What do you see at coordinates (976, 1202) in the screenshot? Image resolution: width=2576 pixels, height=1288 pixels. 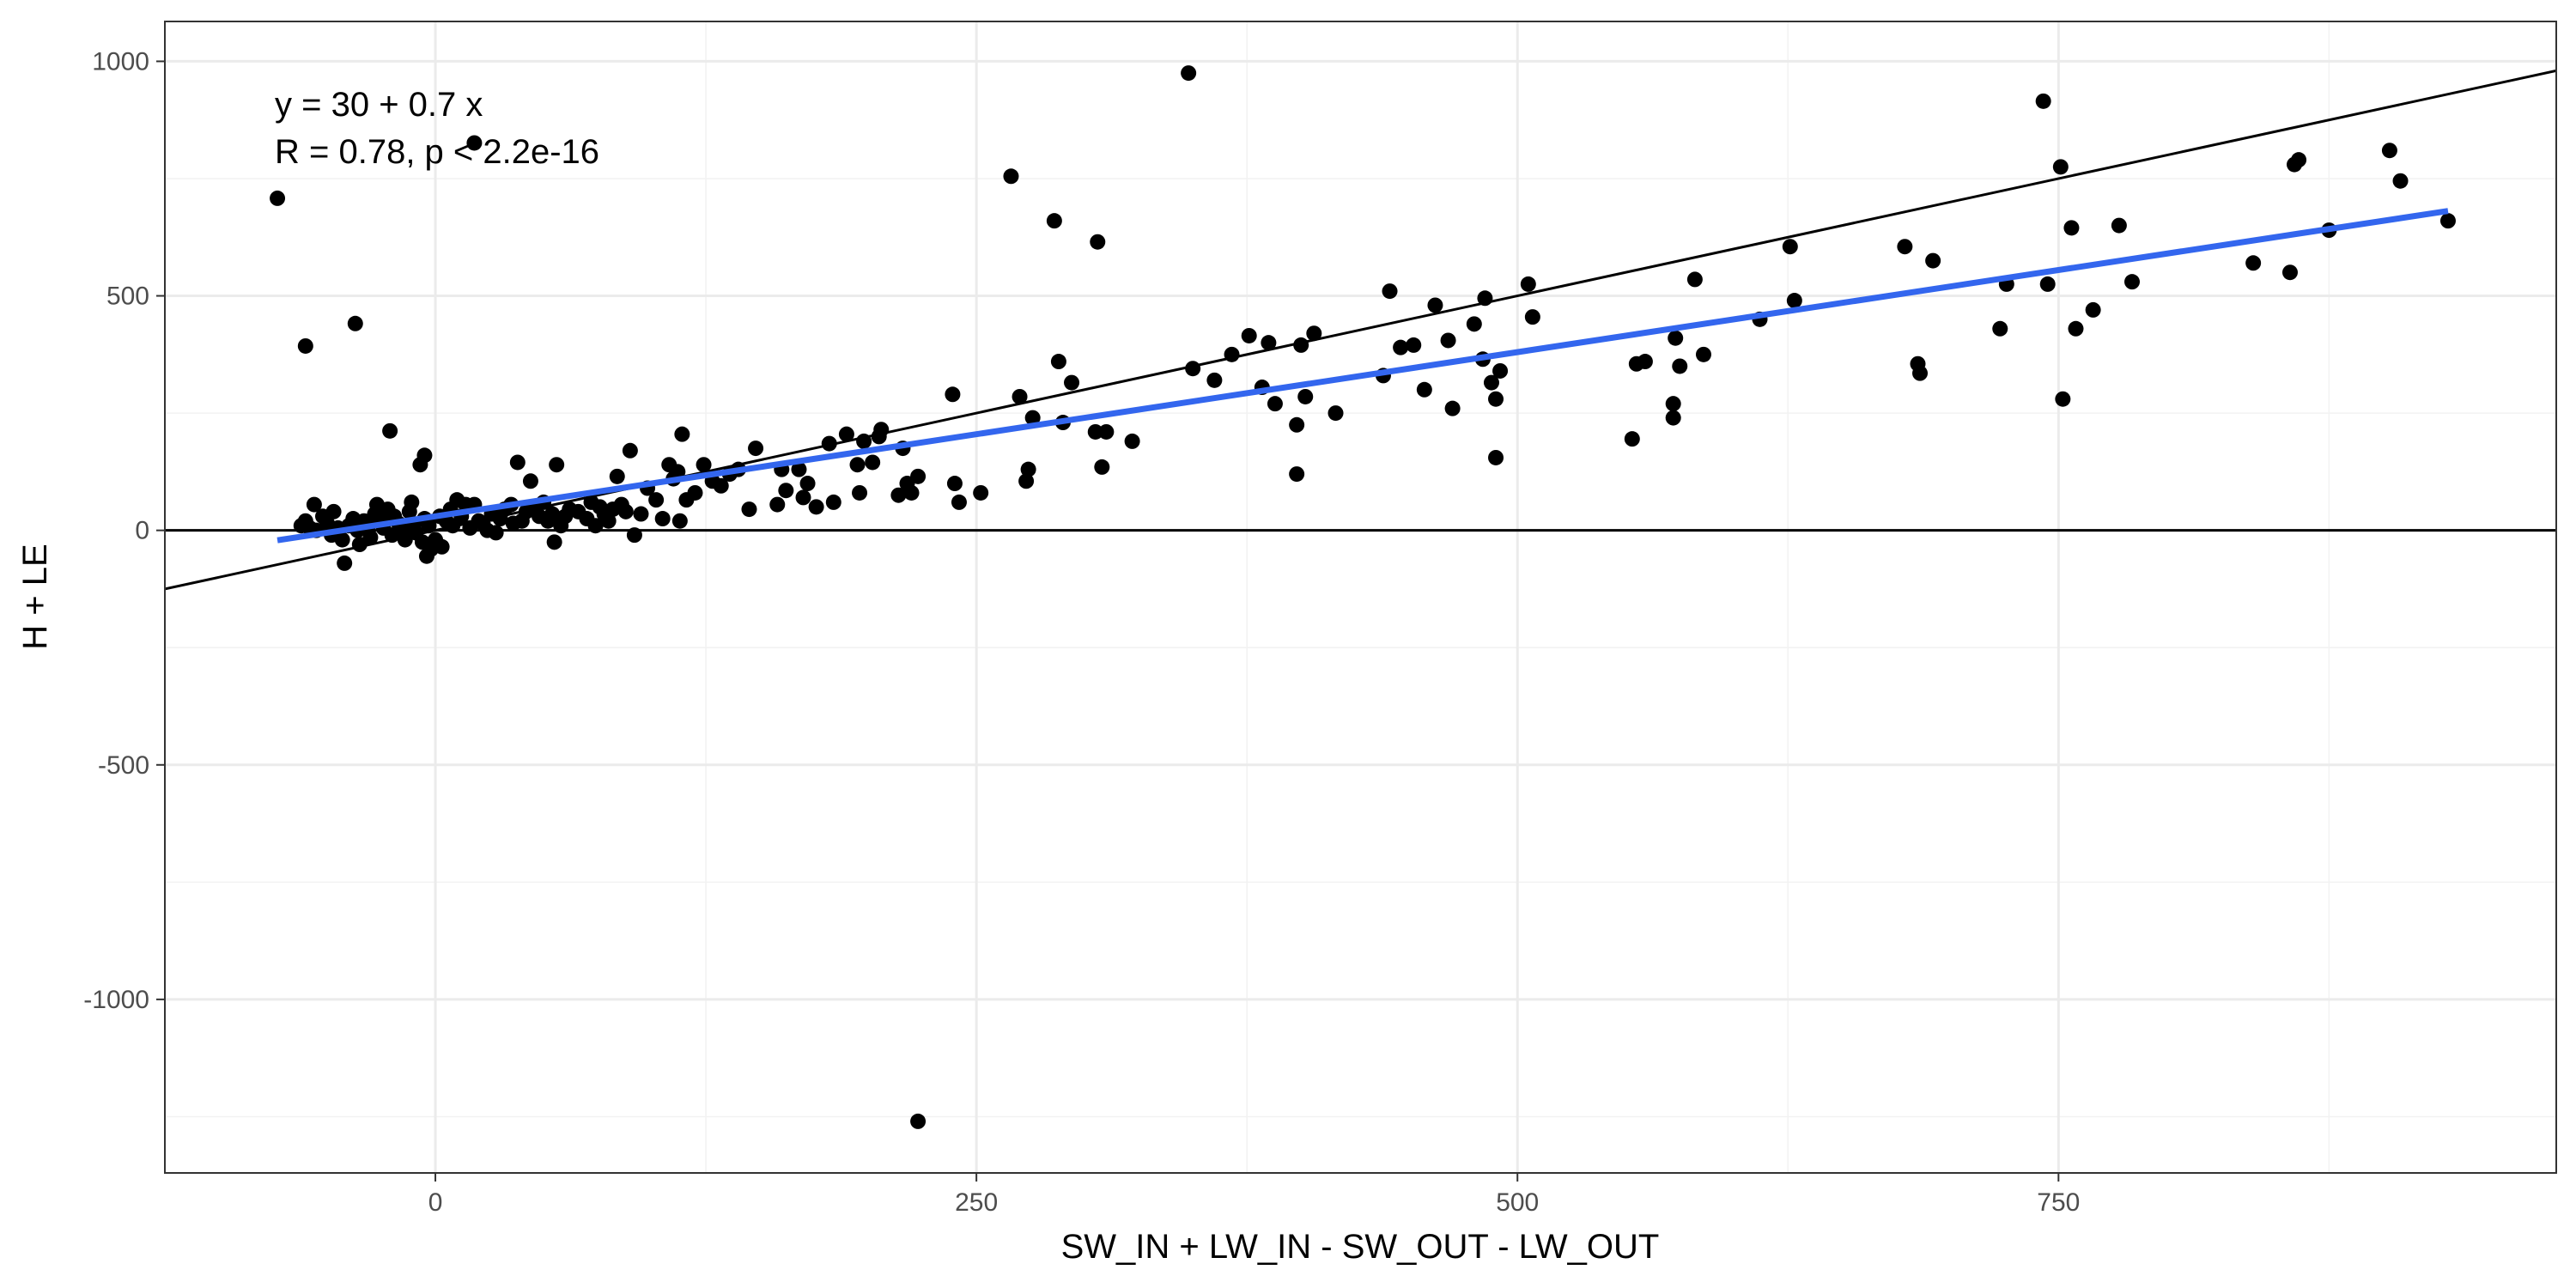 I see `x-tick-label: 250` at bounding box center [976, 1202].